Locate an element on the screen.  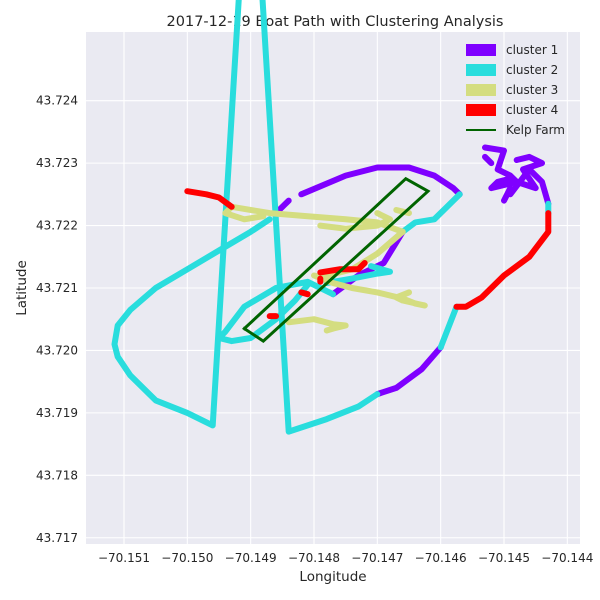
x-tick-label: −70.148 is located at coordinates (314, 558).